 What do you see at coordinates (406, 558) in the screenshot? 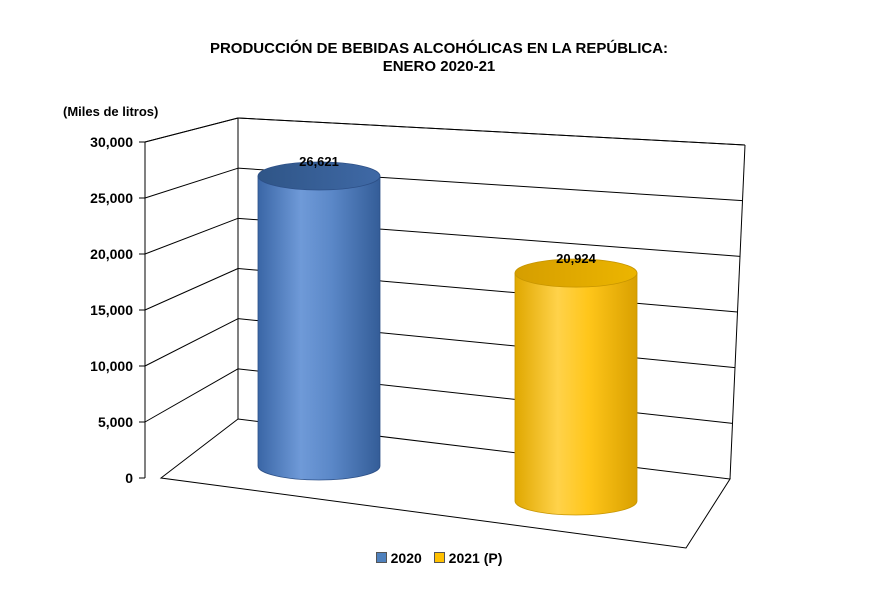
I see `legend-label-2020: 2020` at bounding box center [406, 558].